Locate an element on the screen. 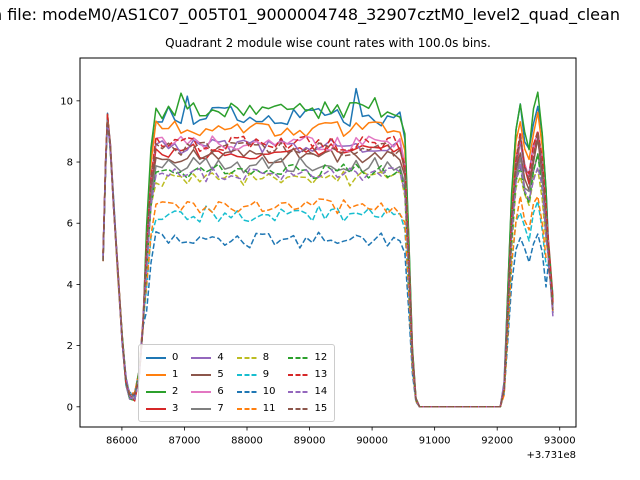  legend-item-11: 11 is located at coordinates (256, 408).